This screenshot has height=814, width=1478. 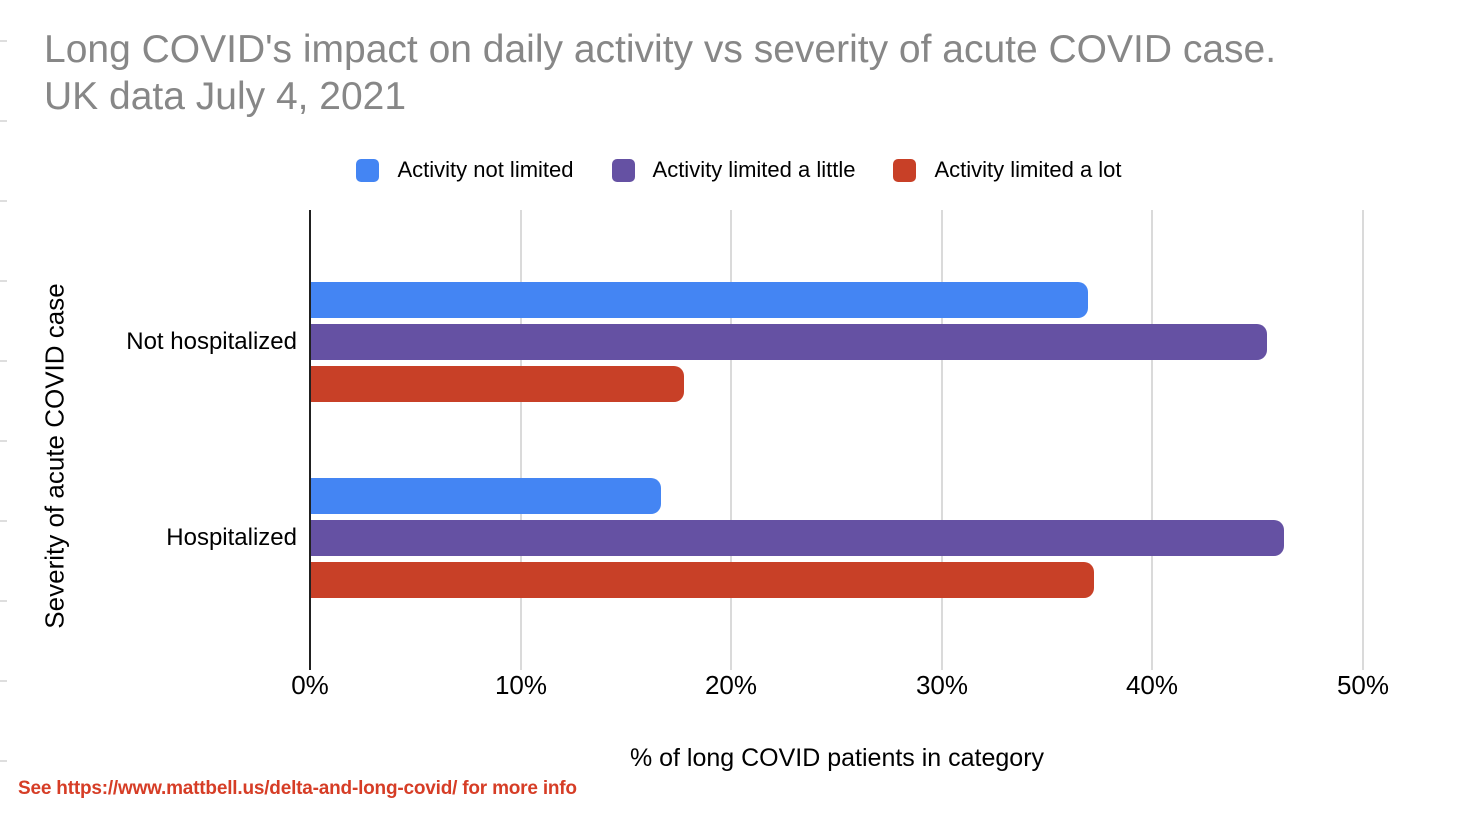 What do you see at coordinates (754, 169) in the screenshot?
I see `legend-label: Activity limited a little` at bounding box center [754, 169].